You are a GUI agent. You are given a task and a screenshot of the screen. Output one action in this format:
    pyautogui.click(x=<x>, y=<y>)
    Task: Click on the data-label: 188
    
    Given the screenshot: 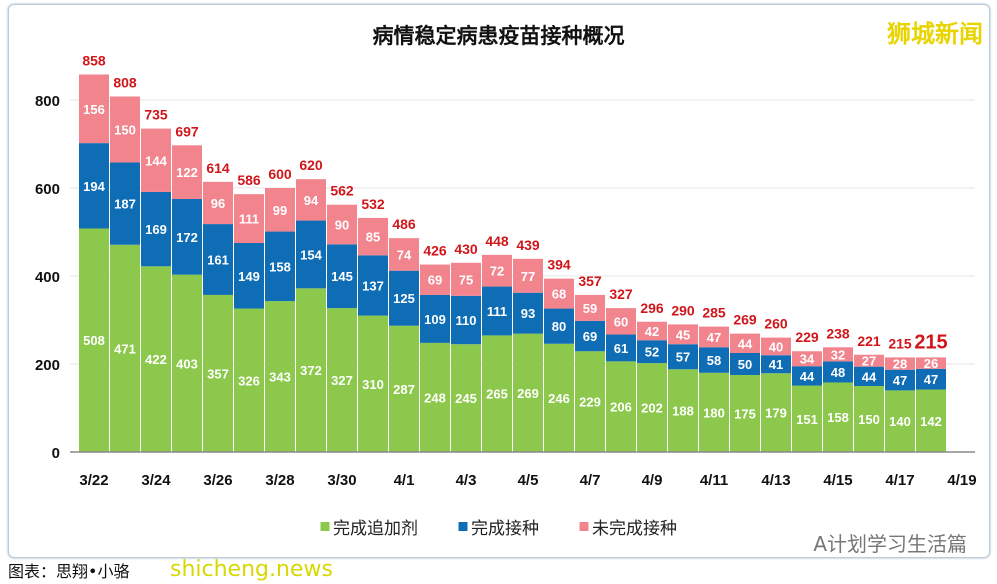 What is the action you would take?
    pyautogui.click(x=683, y=411)
    